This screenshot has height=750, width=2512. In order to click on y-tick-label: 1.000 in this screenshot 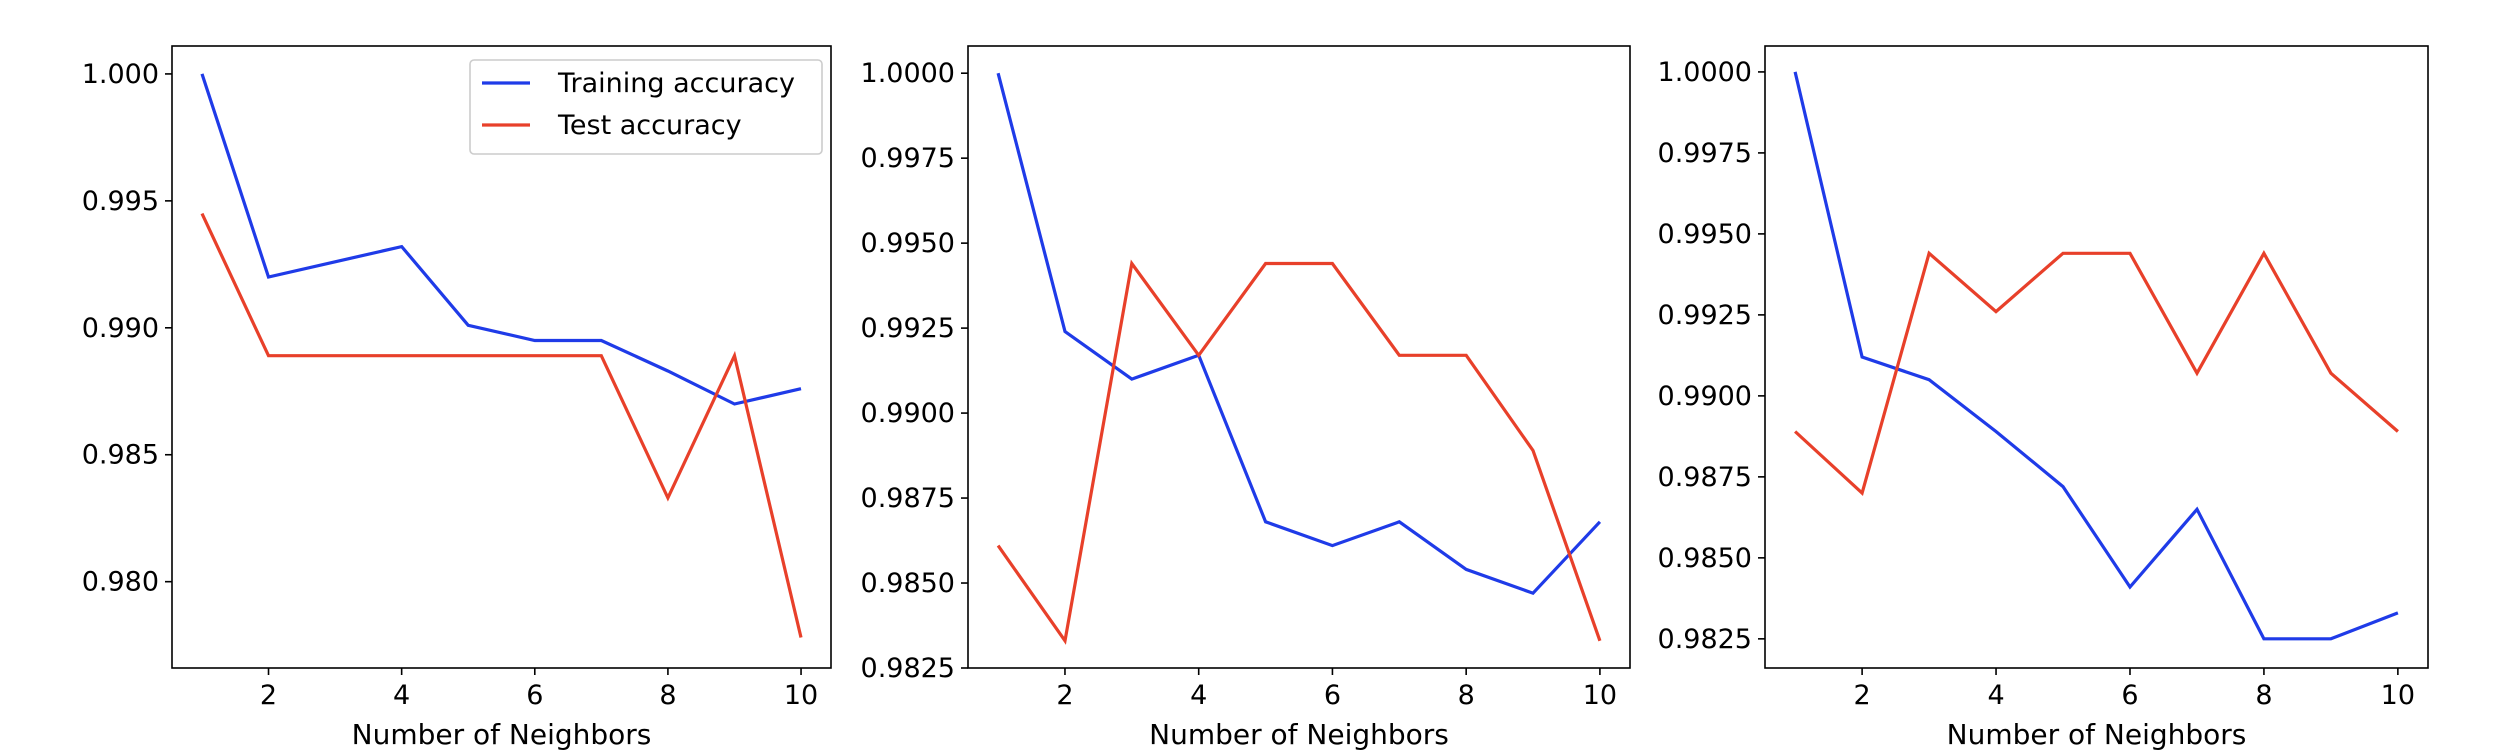, I will do `click(120, 74)`.